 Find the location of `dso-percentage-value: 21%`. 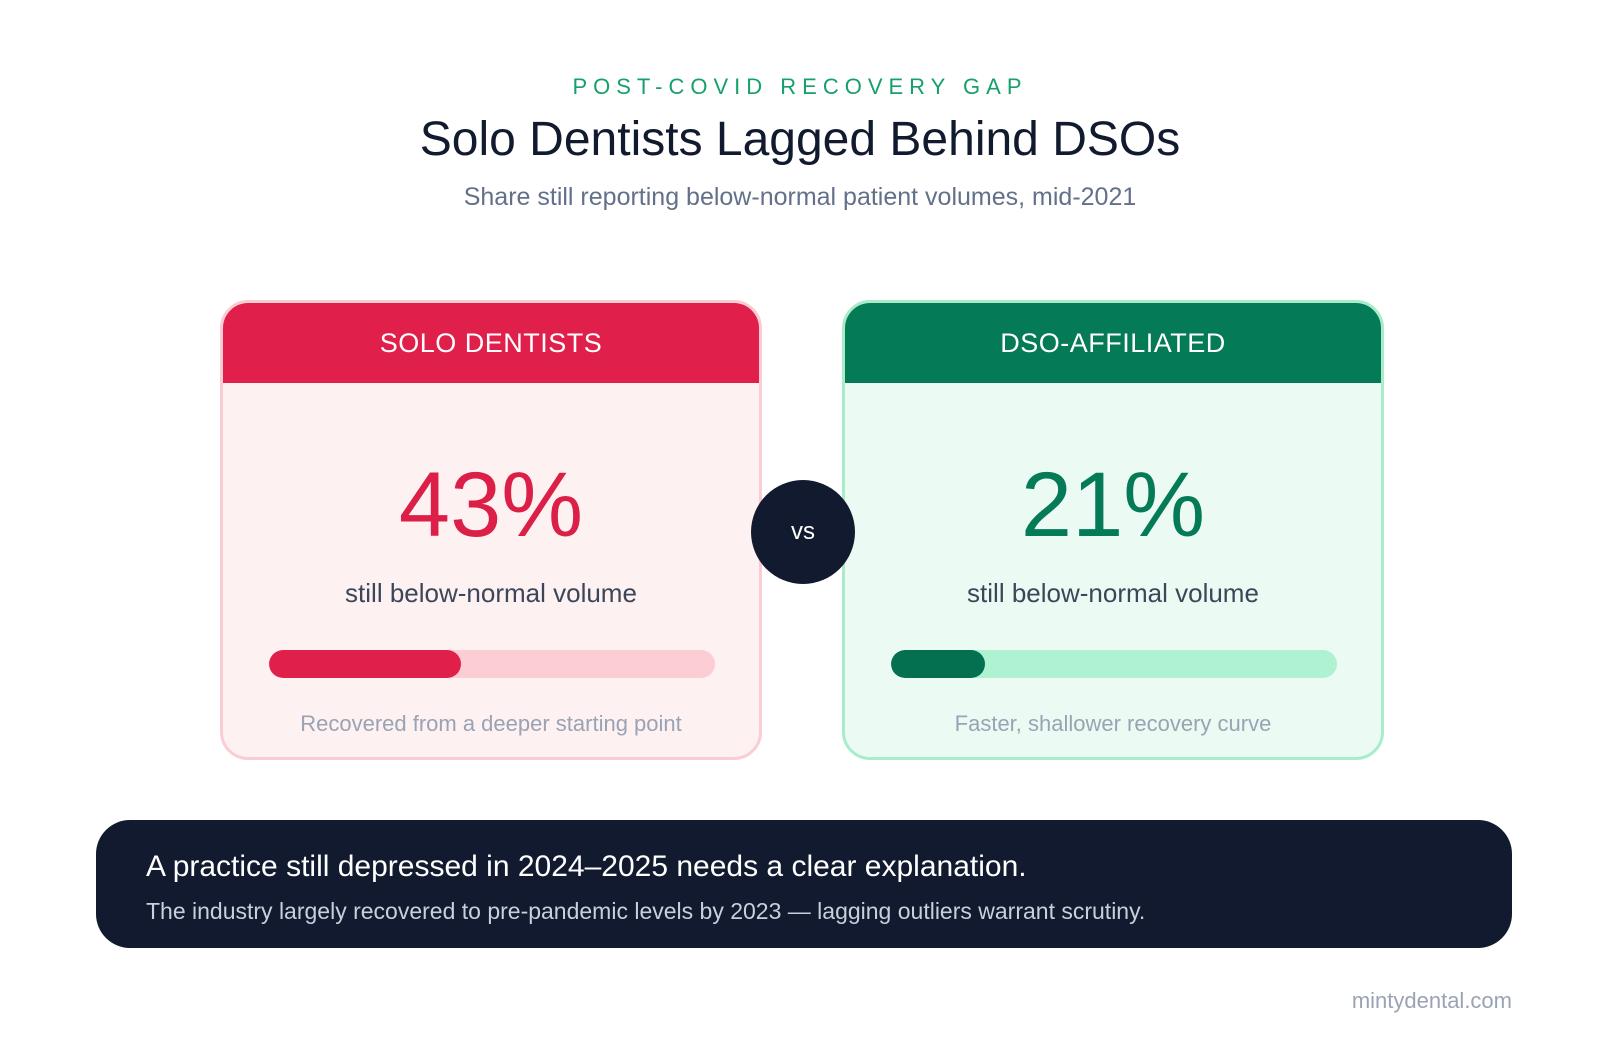

dso-percentage-value: 21% is located at coordinates (1113, 505).